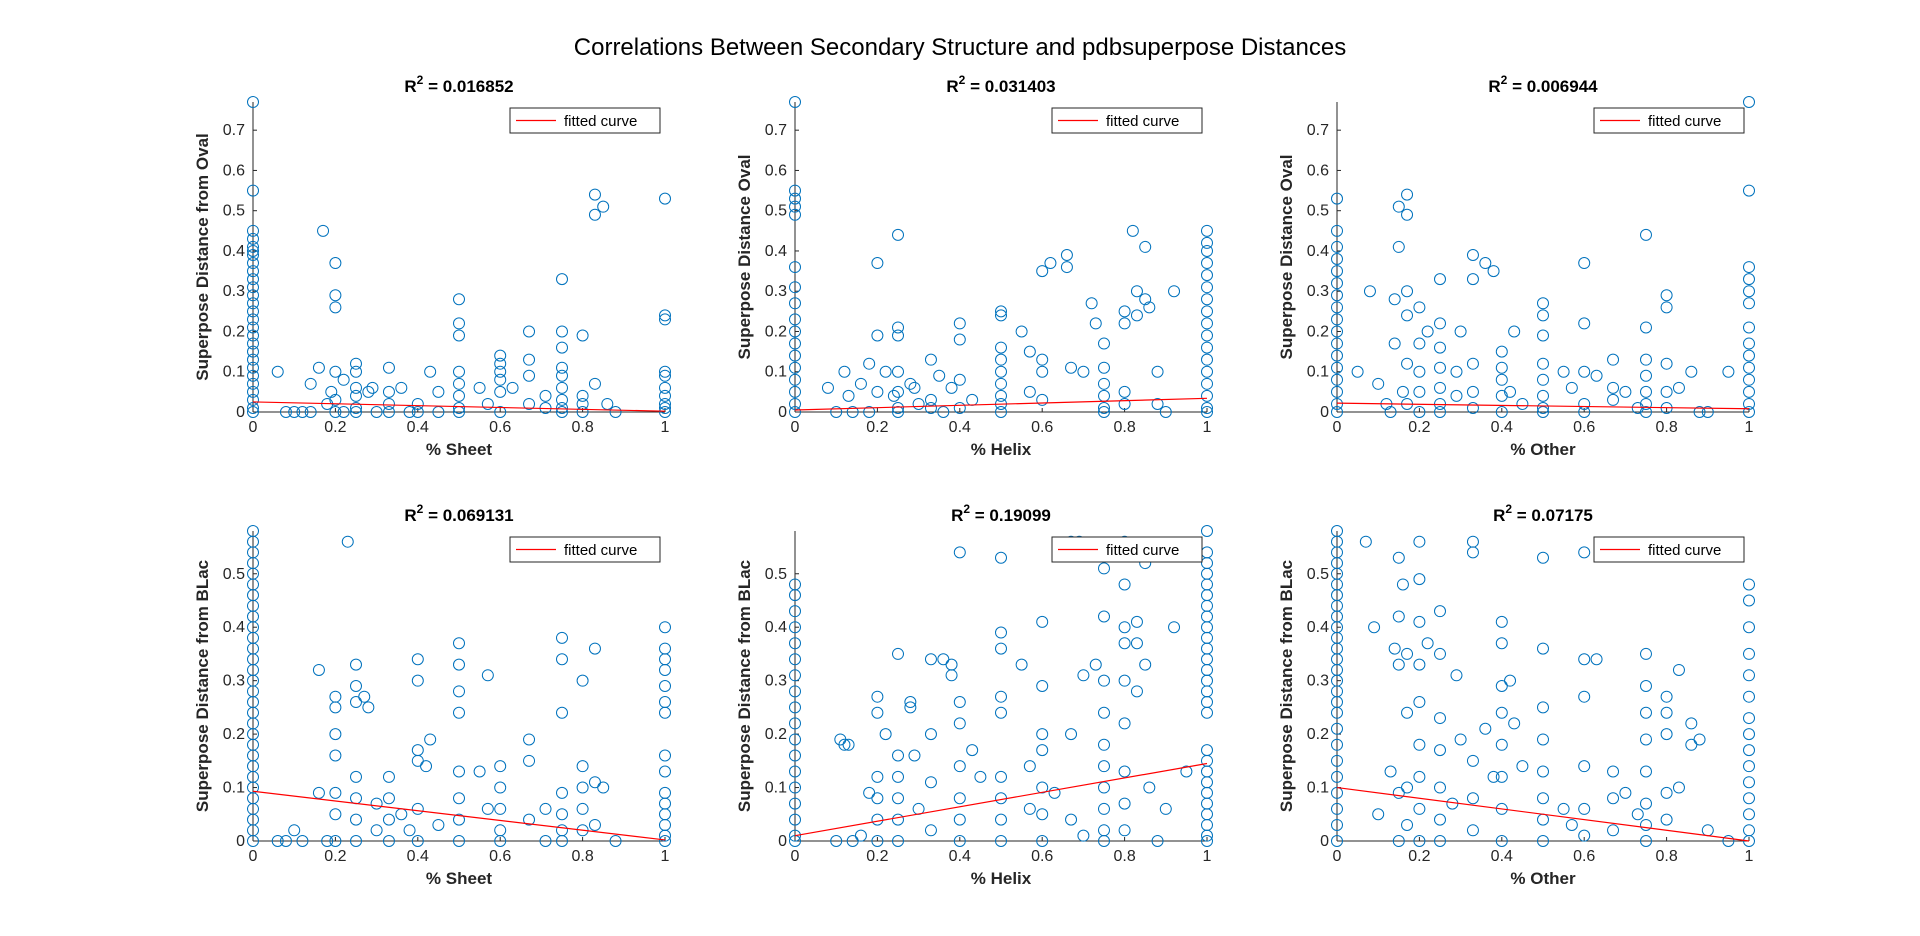 The height and width of the screenshot is (936, 1920). I want to click on subplot-title: R2 = 0.07175, so click(1543, 513).